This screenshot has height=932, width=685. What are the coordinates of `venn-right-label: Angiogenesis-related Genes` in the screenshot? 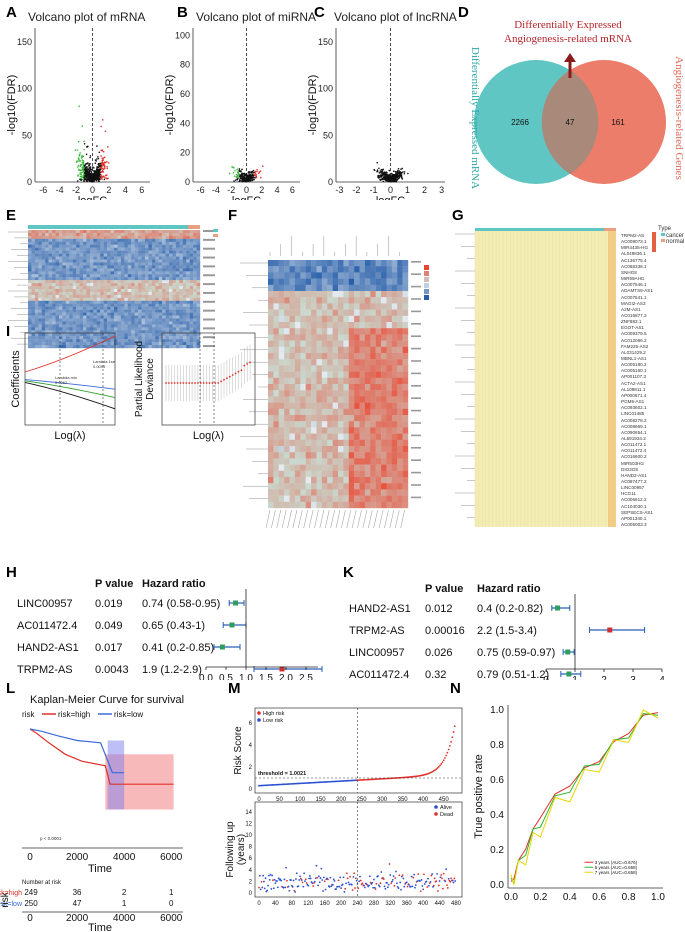 It's located at (679, 118).